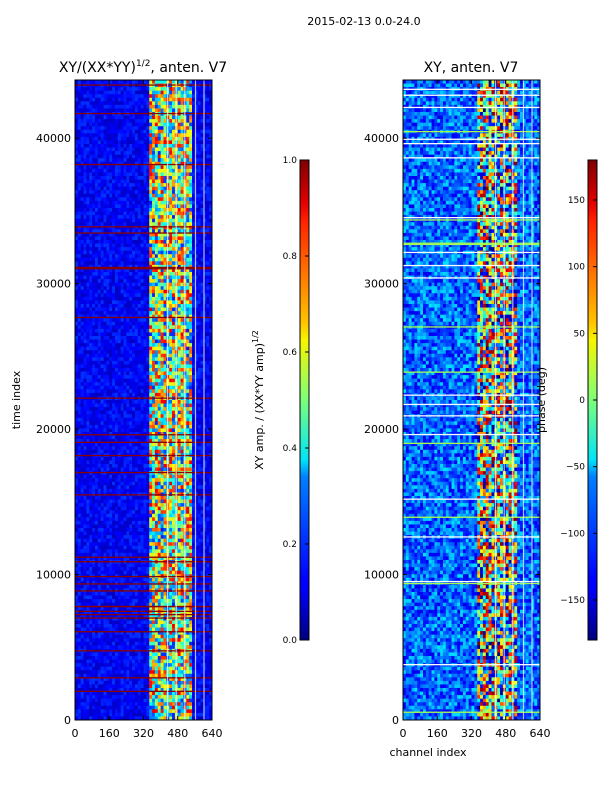  Describe the element at coordinates (97, 68) in the screenshot. I see `left-title-main: XY/(XX*YY)` at that location.